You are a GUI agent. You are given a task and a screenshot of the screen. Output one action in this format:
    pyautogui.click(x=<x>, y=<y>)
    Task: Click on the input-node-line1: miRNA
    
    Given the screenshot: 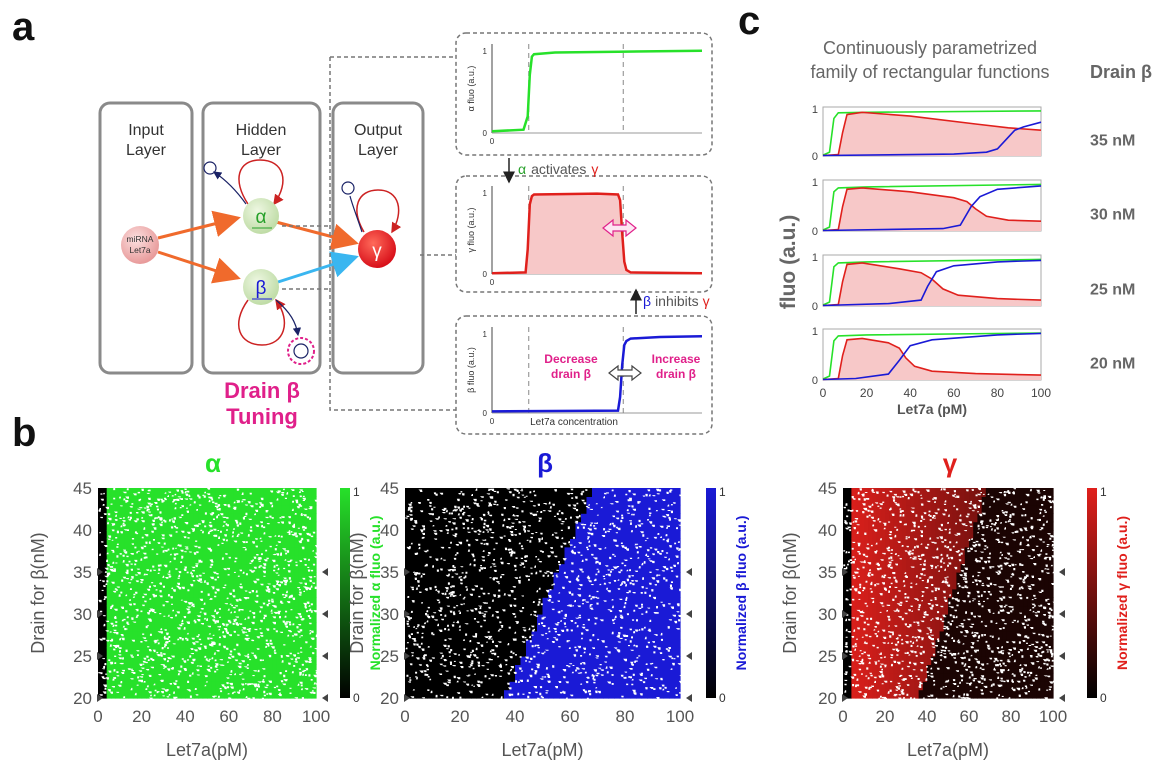 What is the action you would take?
    pyautogui.click(x=140, y=239)
    